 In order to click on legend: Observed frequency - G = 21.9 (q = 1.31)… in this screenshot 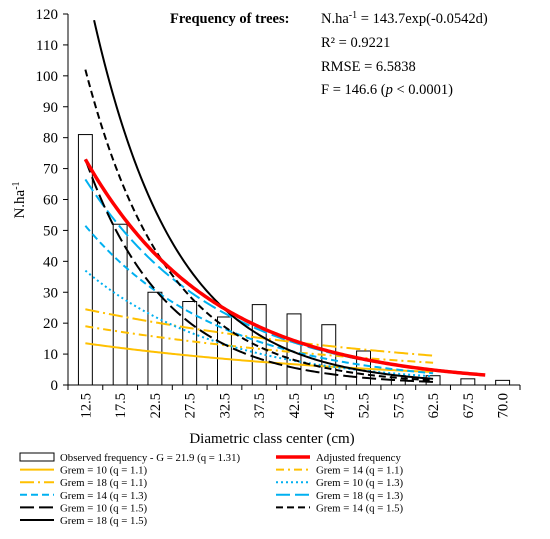, I will do `click(211, 489)`.